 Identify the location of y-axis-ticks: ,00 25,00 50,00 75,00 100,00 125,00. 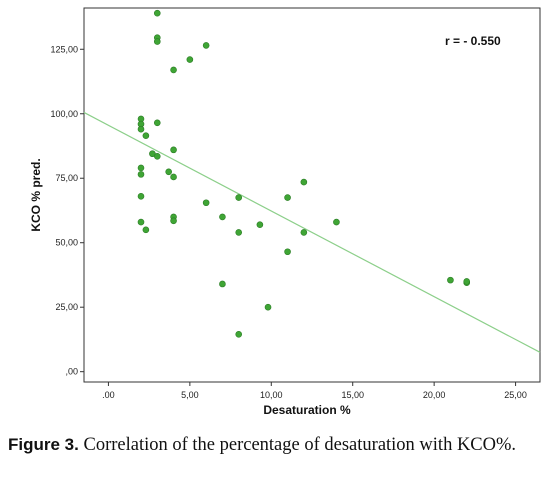
(67, 210).